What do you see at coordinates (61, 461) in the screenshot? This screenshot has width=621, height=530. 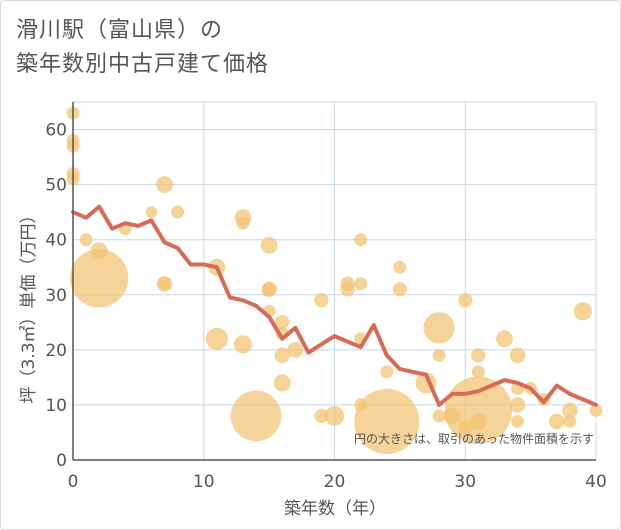 I see `y-tick-label: 0` at bounding box center [61, 461].